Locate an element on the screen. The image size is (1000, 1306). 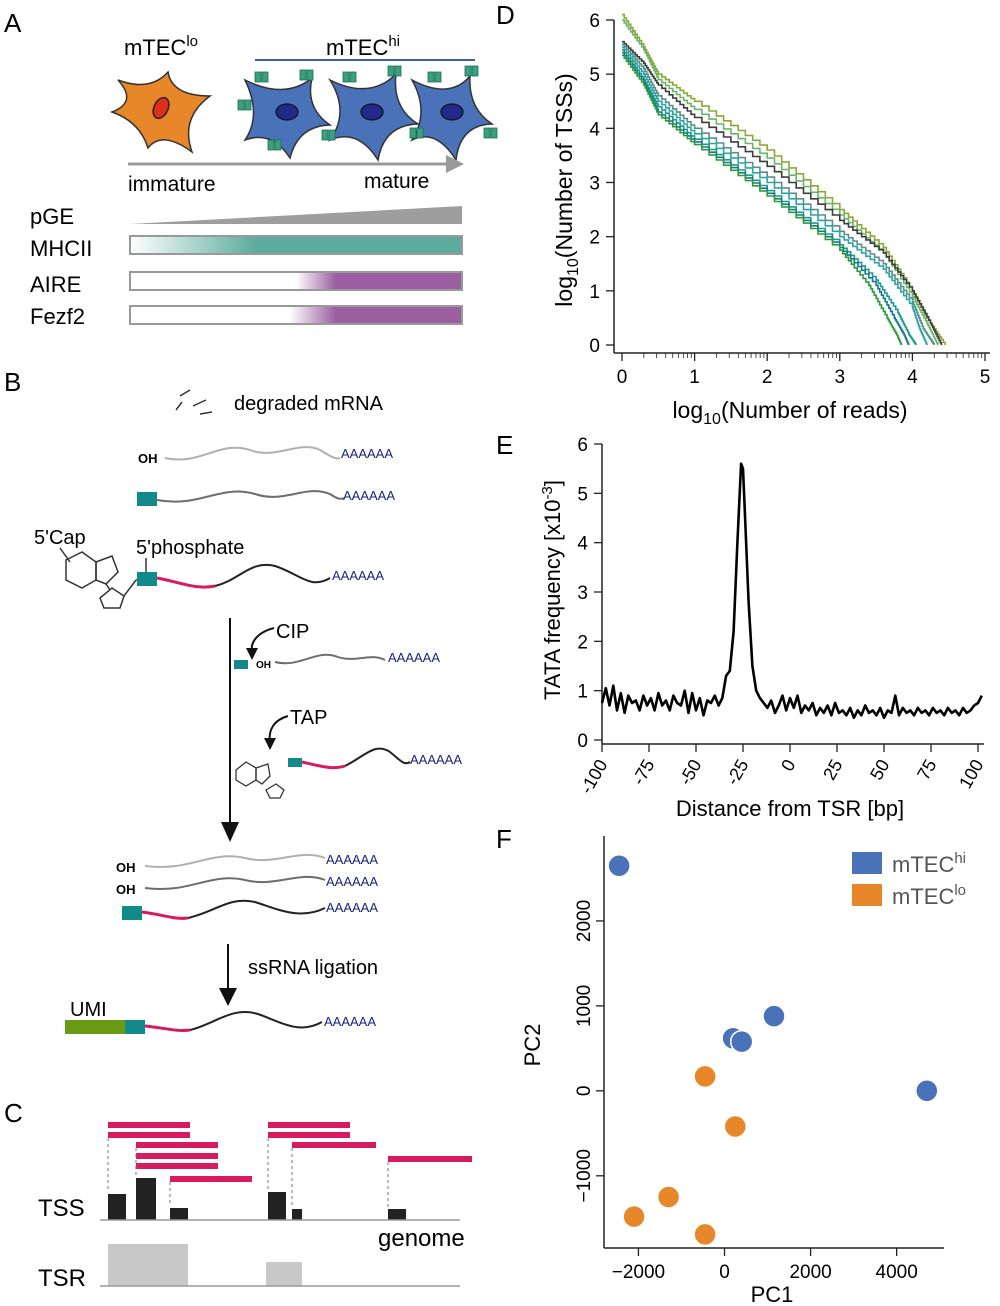
d-y-tick-label: 5 is located at coordinates (594, 75).